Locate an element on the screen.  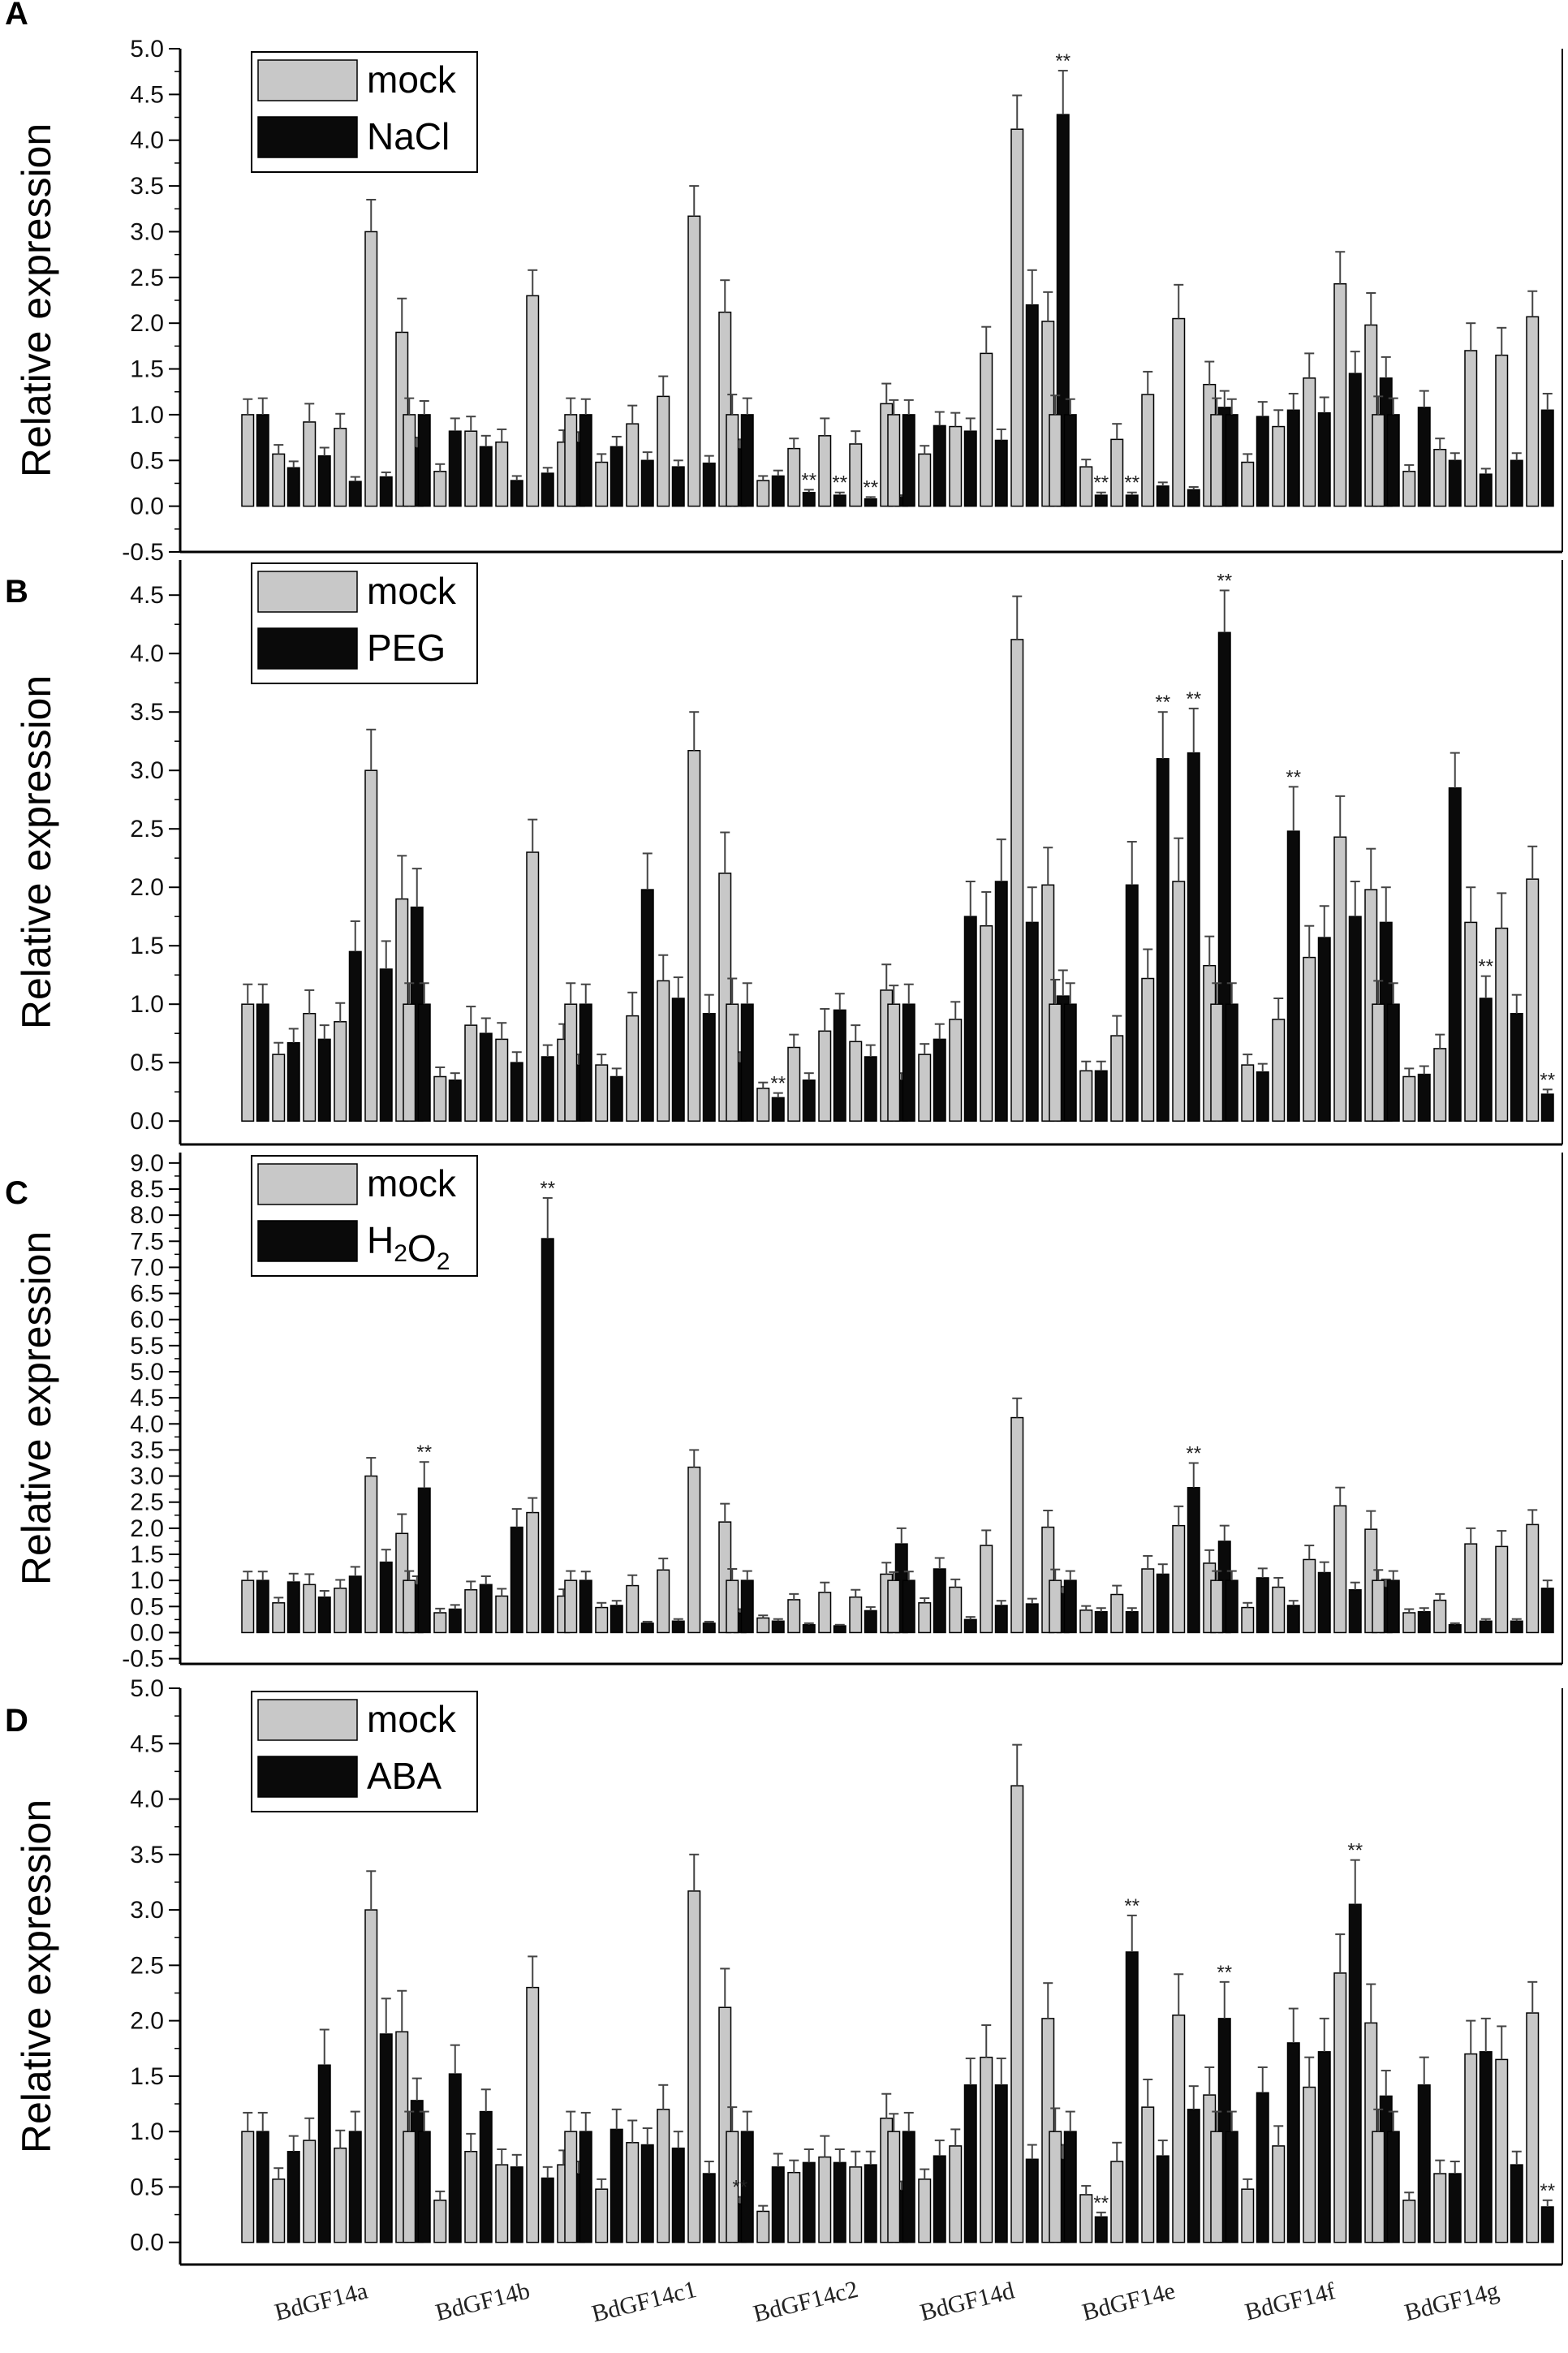
legend: mock PEG is located at coordinates (365, 623).